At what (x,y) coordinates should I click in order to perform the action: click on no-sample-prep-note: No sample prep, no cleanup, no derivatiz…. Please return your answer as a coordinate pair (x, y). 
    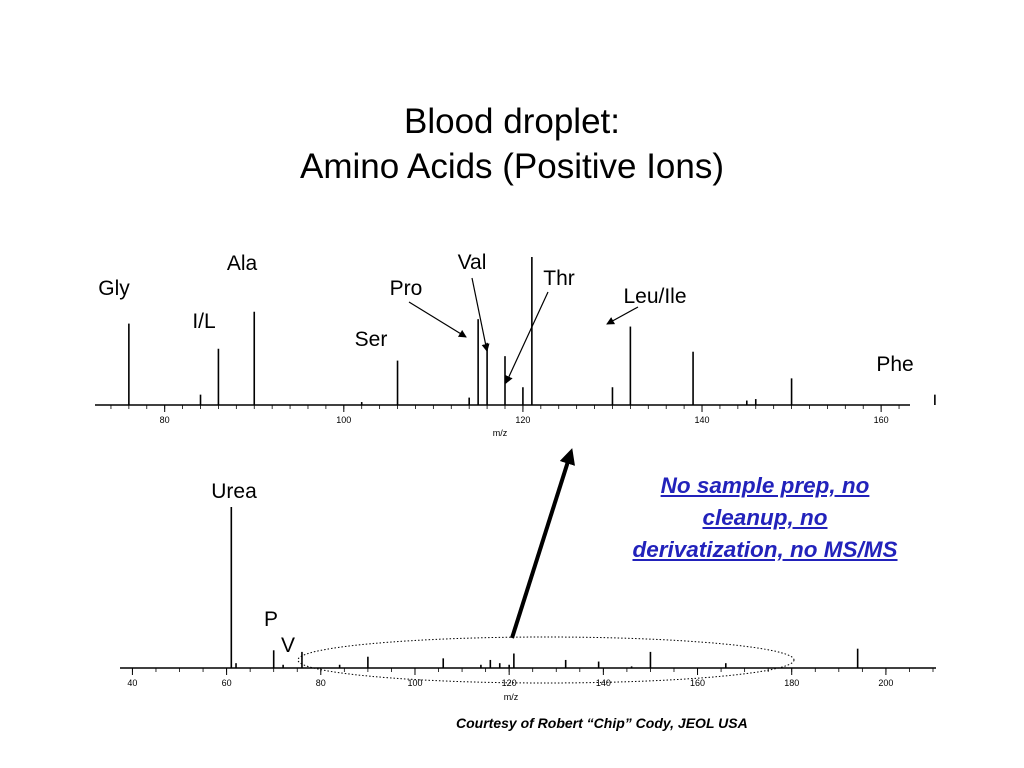
    Looking at the image, I should click on (765, 517).